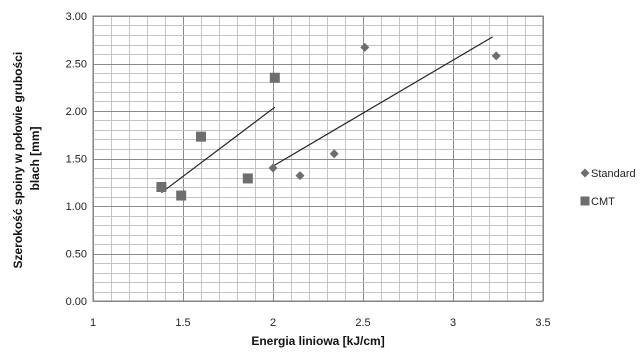  I want to click on y-axis-ticks: 0.00 0.50 1.00 1.50 2.00 2.50 3.00, so click(76, 159).